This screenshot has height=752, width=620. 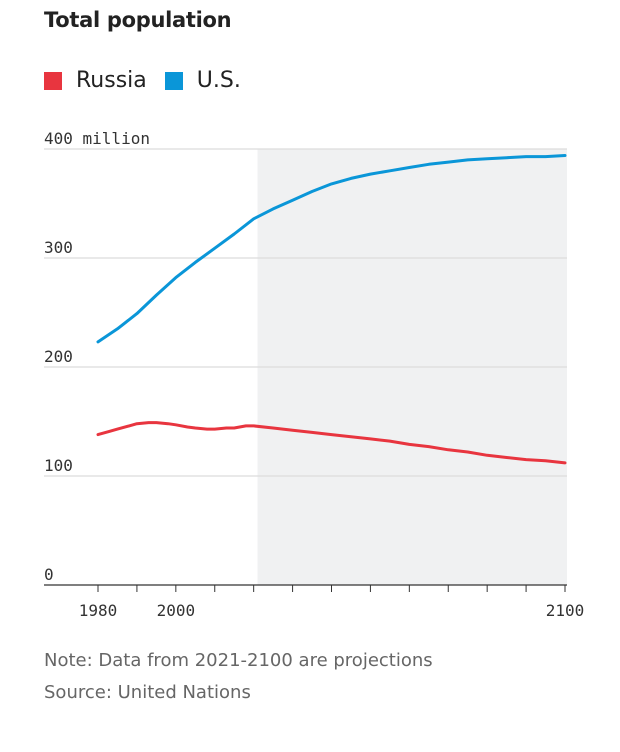 I want to click on legend-item-us: U.S., so click(x=202, y=80).